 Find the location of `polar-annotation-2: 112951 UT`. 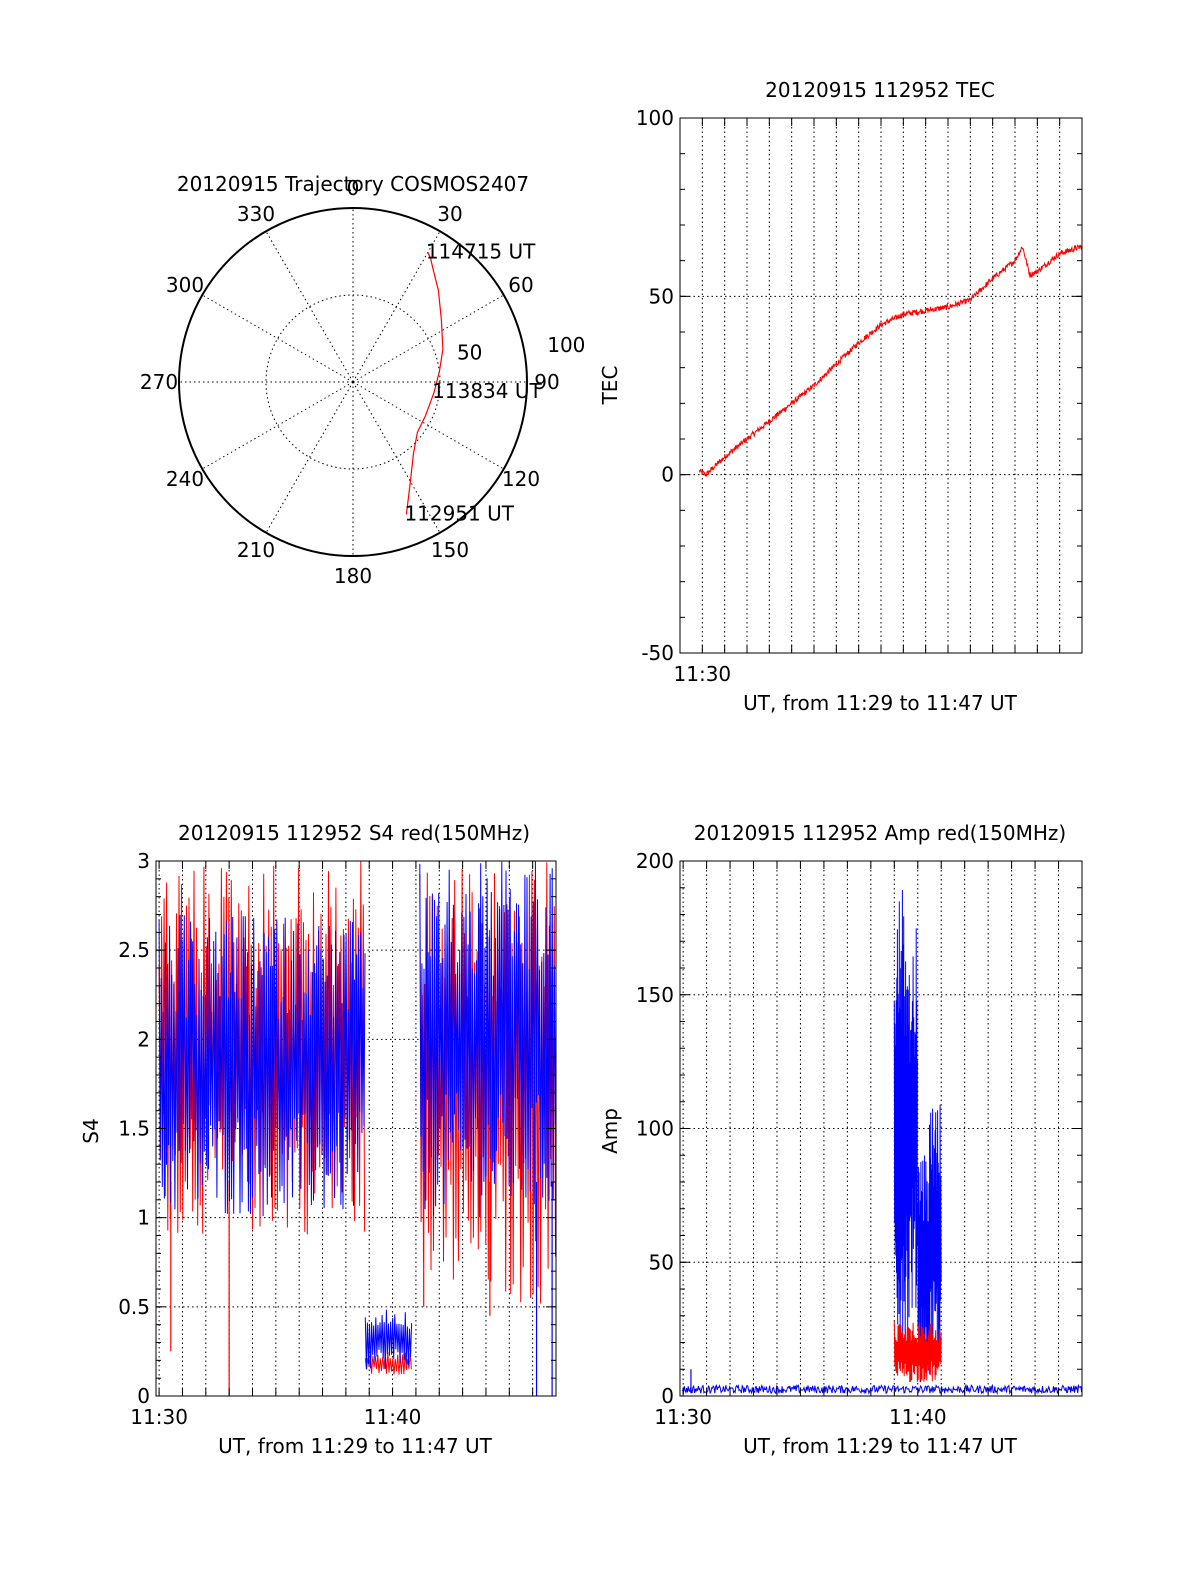

polar-annotation-2: 112951 UT is located at coordinates (459, 513).